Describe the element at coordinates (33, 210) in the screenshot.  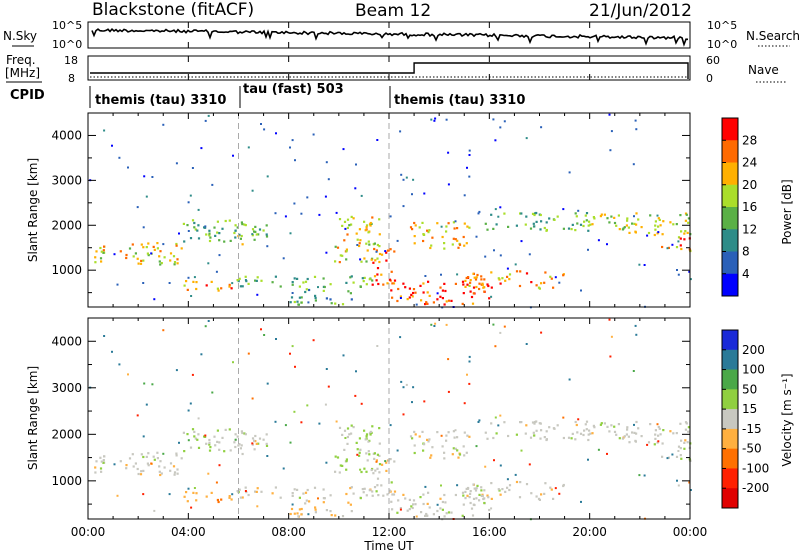
I see `power-ylabel: Slant Range [km]` at that location.